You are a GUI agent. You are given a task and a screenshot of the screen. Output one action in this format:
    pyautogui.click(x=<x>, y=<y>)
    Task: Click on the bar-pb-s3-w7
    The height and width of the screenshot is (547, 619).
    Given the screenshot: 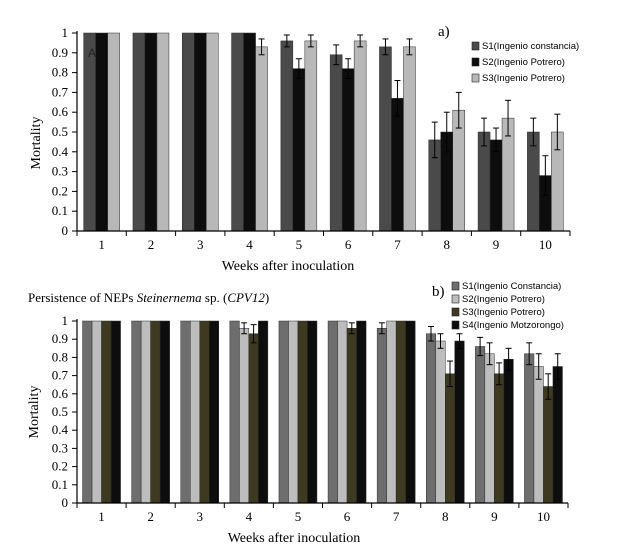 What is the action you would take?
    pyautogui.click(x=400, y=412)
    